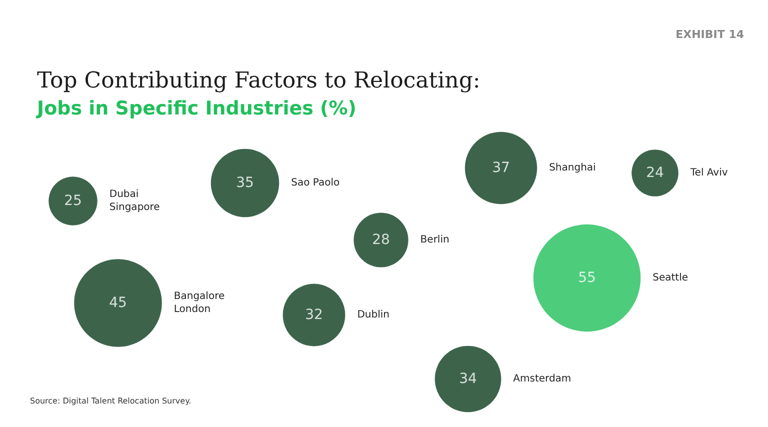 Image resolution: width=768 pixels, height=427 pixels. Describe the element at coordinates (670, 278) in the screenshot. I see `category-label: Seattle` at that location.